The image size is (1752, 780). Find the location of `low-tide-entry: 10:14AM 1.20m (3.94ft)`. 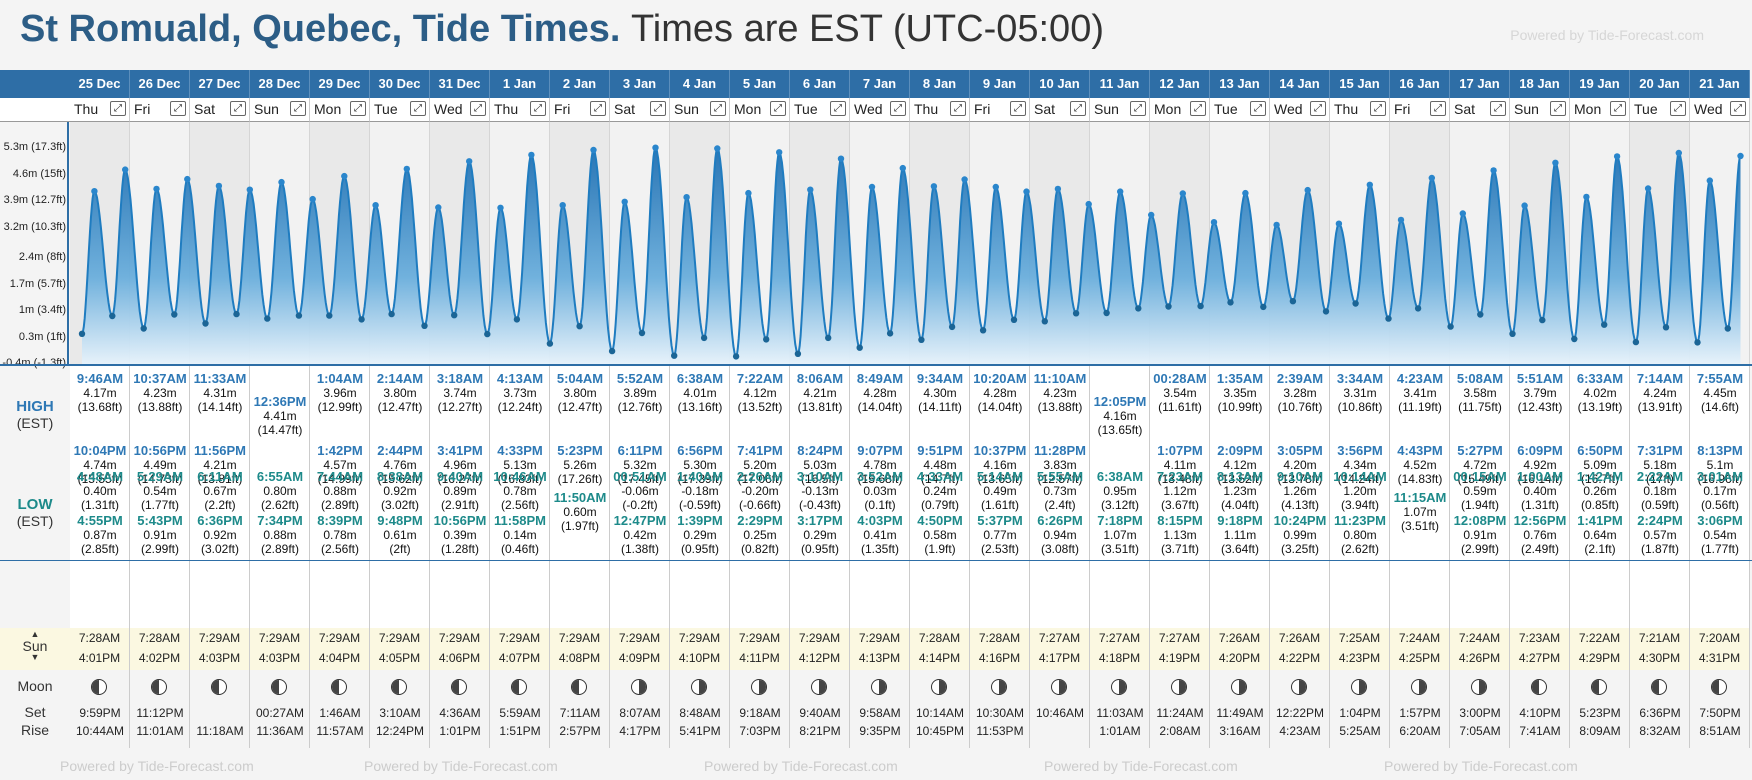

low-tide-entry: 10:14AM 1.20m (3.94ft) is located at coordinates (1360, 491).